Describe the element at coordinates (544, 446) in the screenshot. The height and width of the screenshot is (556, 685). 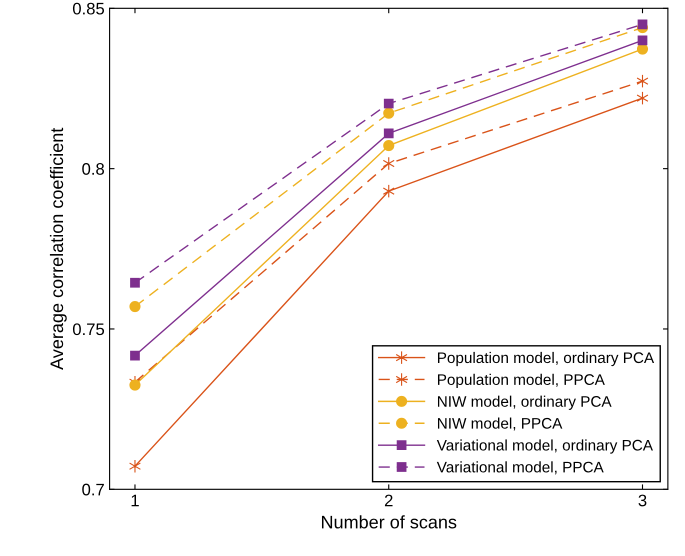
I see `legend-label: Variational model, ordinary PCA` at that location.